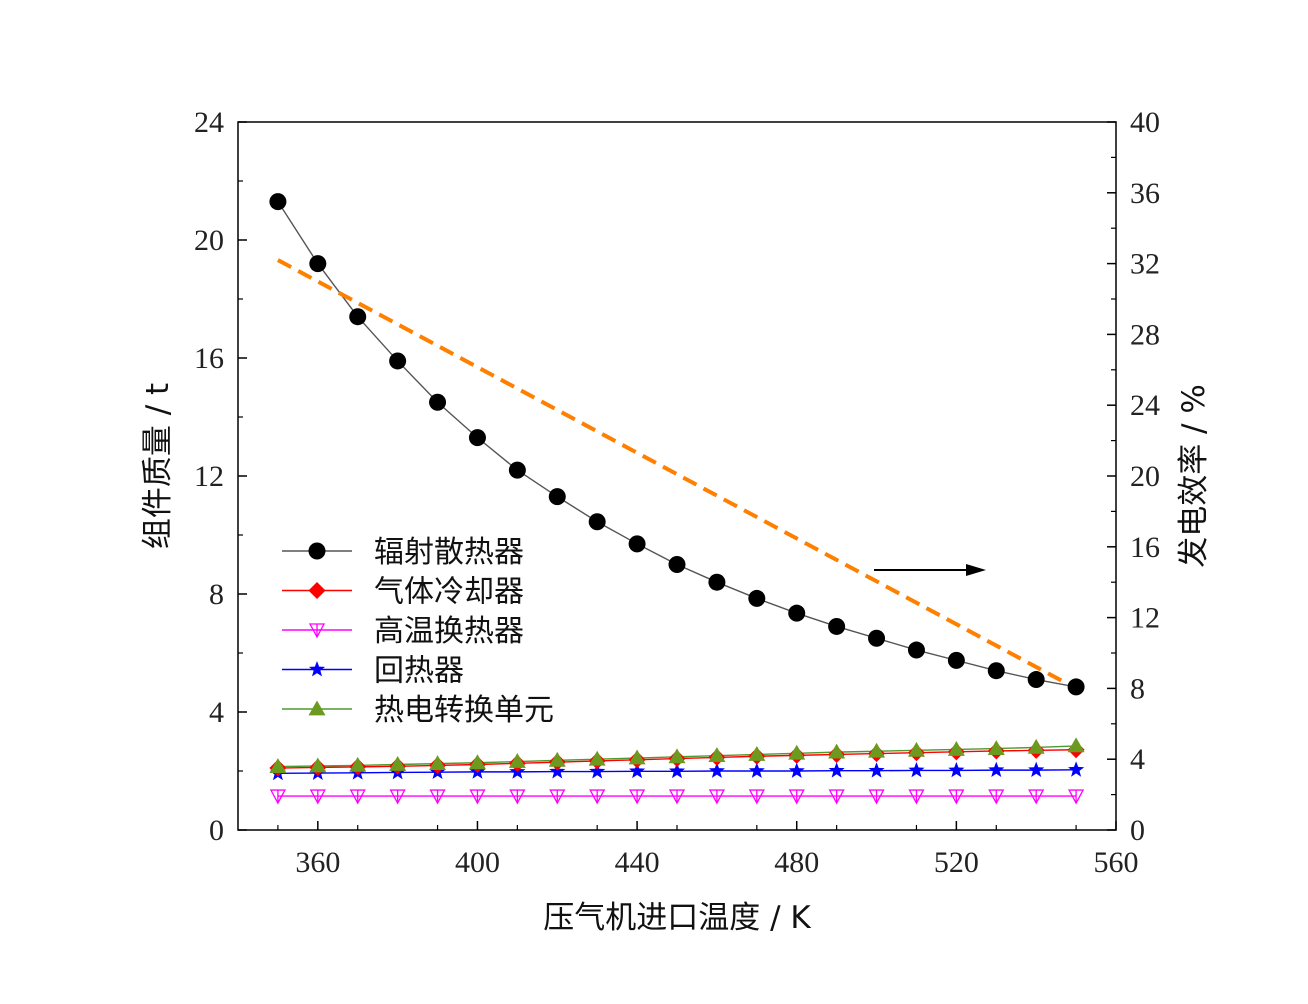 The height and width of the screenshot is (1004, 1308). I want to click on y-right-tick-label: 8, so click(1137, 688).